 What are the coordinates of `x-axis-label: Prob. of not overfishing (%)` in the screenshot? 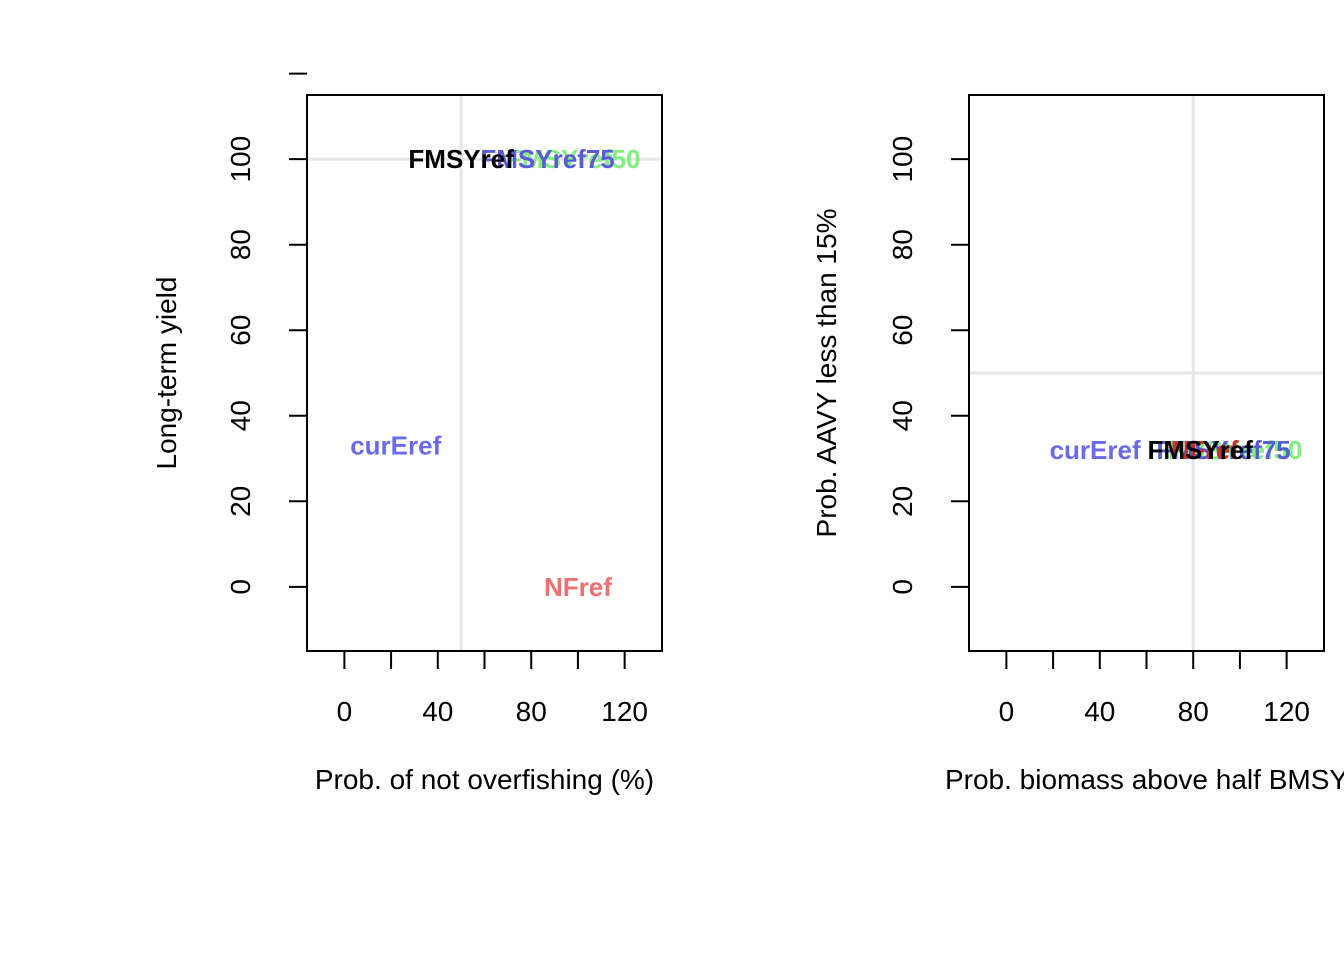 It's located at (484, 779).